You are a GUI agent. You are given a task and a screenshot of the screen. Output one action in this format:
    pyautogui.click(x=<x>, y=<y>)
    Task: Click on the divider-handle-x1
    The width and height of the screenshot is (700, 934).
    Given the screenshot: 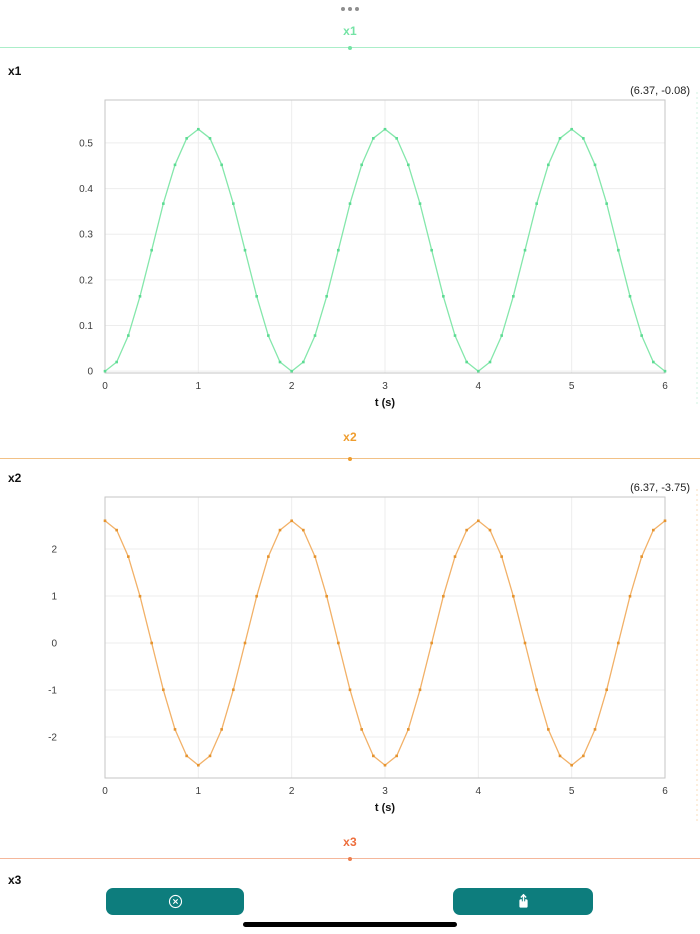 What is the action you would take?
    pyautogui.click(x=350, y=47)
    